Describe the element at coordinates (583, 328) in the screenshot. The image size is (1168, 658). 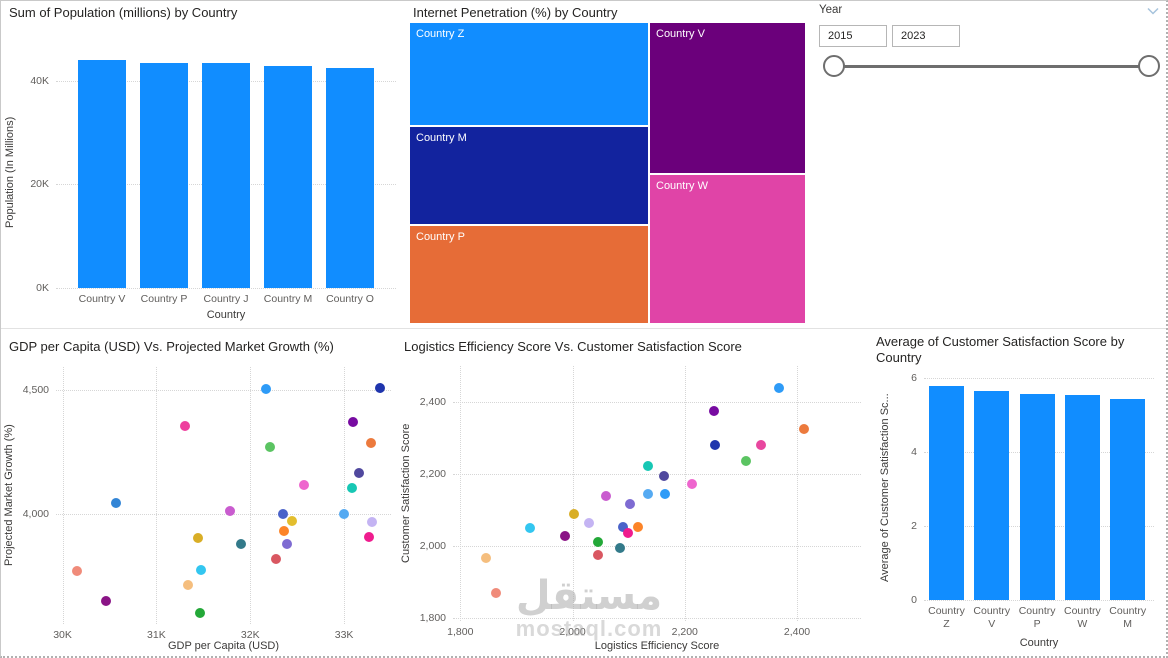
I see `row-divider` at that location.